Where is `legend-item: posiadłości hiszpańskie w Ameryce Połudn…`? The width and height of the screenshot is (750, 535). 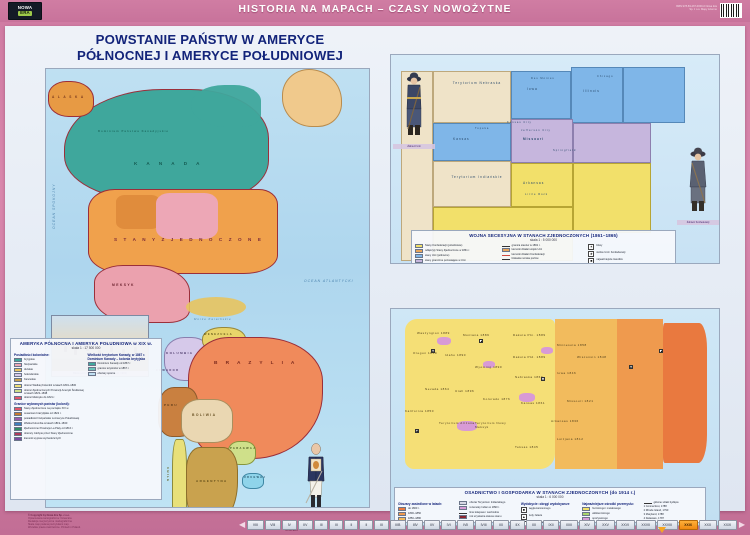 legend-item: posiadłości hiszpańskie w Ameryce Połudn… is located at coordinates (49, 419).